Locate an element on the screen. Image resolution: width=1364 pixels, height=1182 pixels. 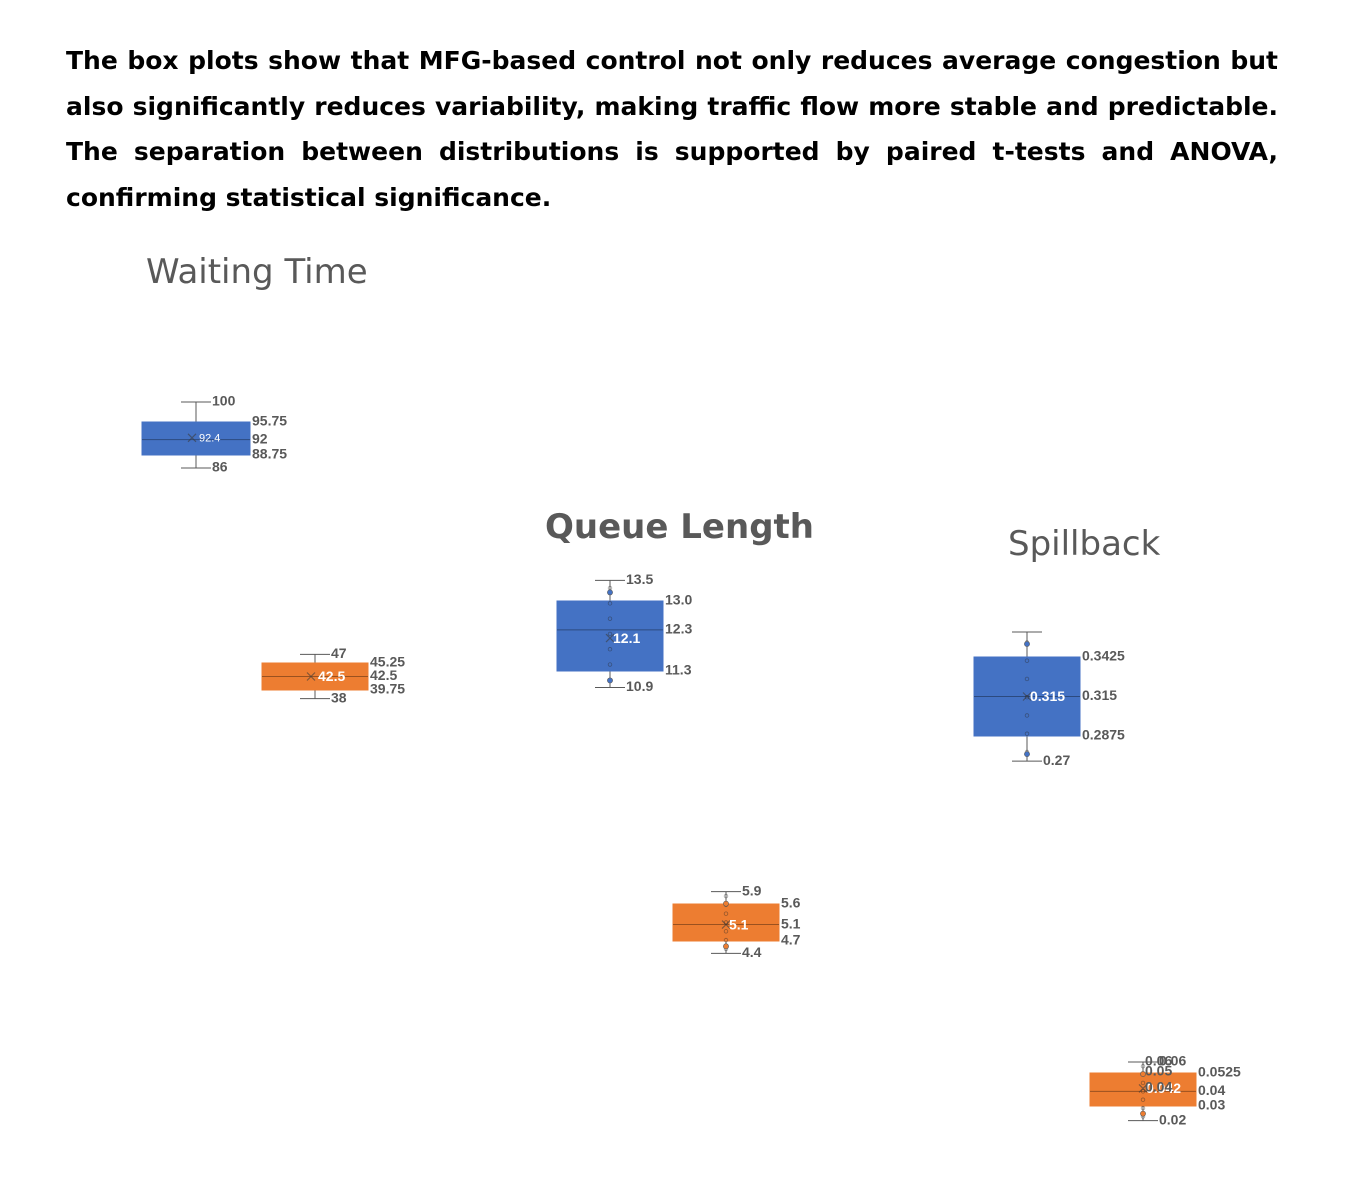
c0-b0-mean-marker is located at coordinates (192, 438).